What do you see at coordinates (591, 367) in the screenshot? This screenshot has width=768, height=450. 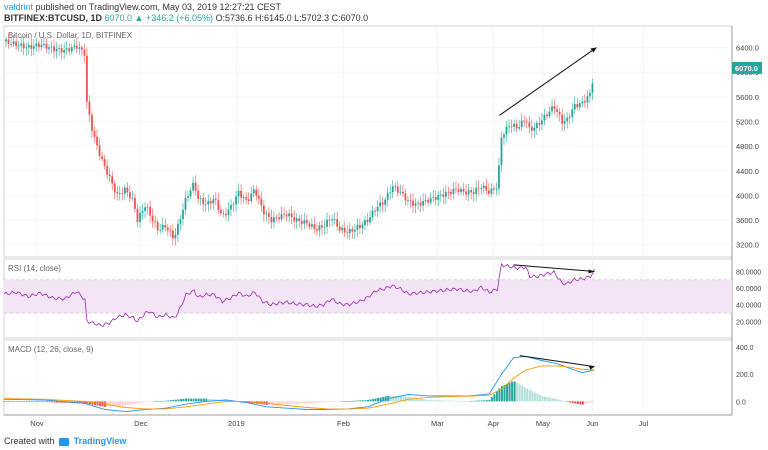 I see `macd-trend-arrowhead` at bounding box center [591, 367].